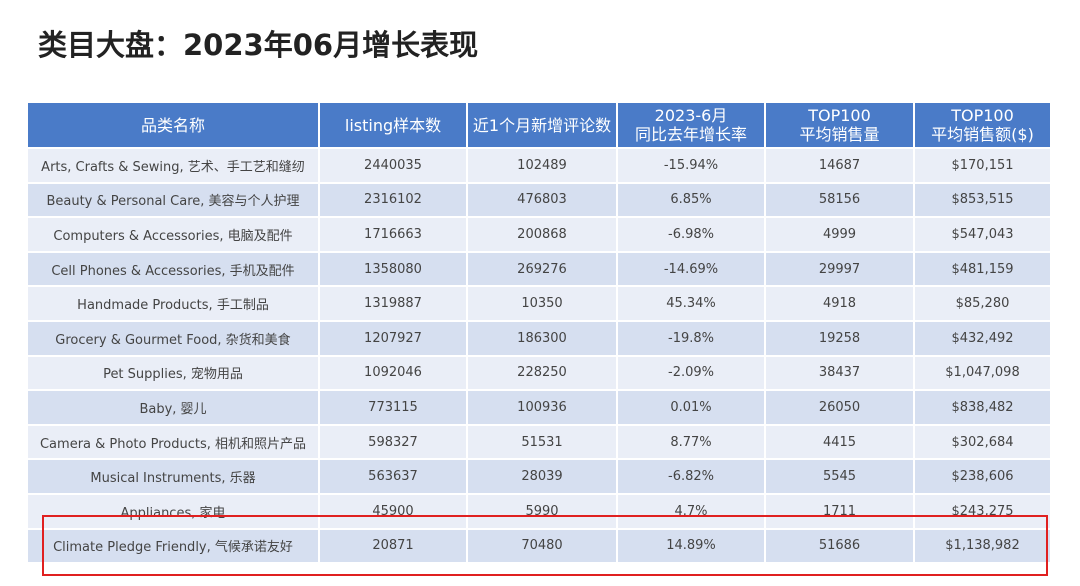 This screenshot has height=586, width=1080. What do you see at coordinates (394, 443) in the screenshot?
I see `table-cell: 598327` at bounding box center [394, 443].